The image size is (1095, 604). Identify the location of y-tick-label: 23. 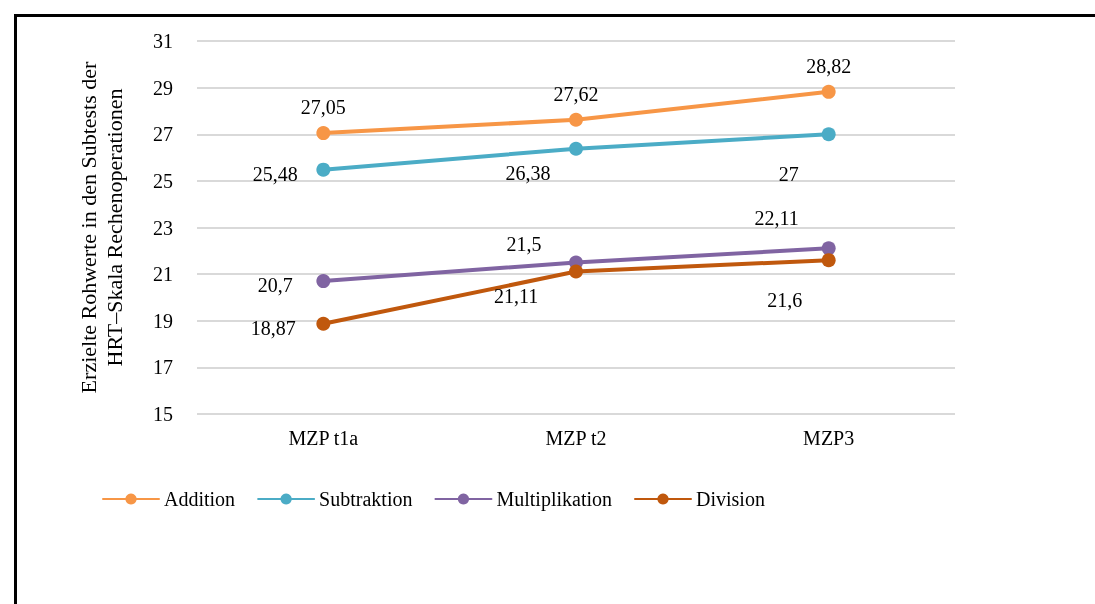
(163, 227).